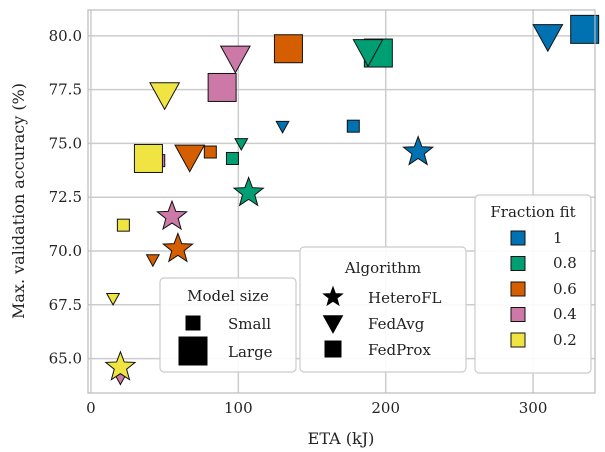 The height and width of the screenshot is (452, 605). What do you see at coordinates (533, 408) in the screenshot?
I see `x-tick-label: 300` at bounding box center [533, 408].